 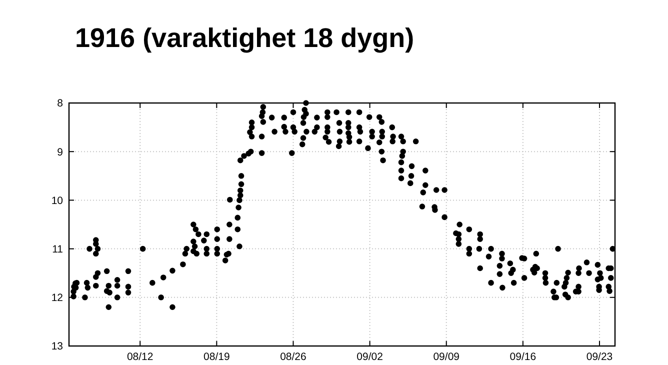 I want to click on x-tick-label: 08/19, so click(x=217, y=357).